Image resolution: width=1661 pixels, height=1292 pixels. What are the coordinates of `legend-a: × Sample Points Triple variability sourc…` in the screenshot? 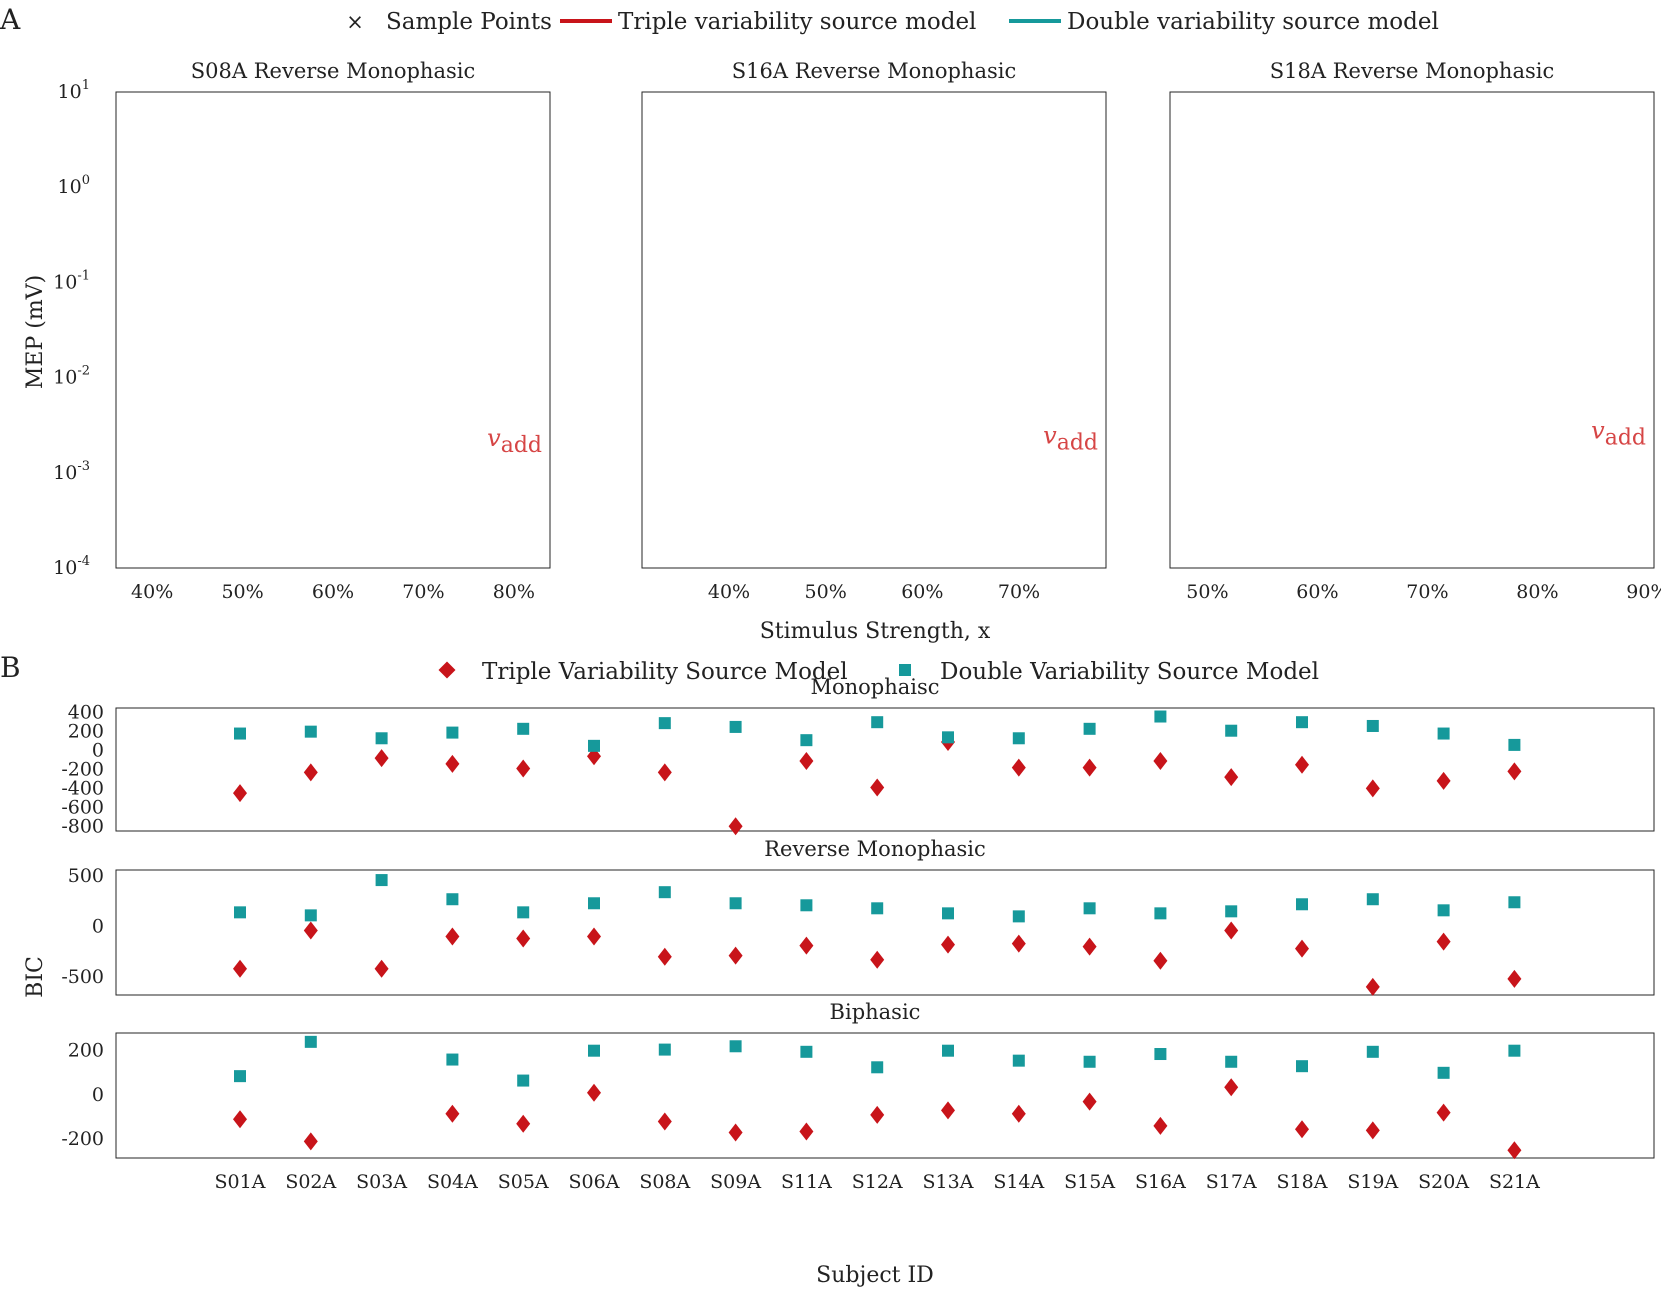 It's located at (892, 22).